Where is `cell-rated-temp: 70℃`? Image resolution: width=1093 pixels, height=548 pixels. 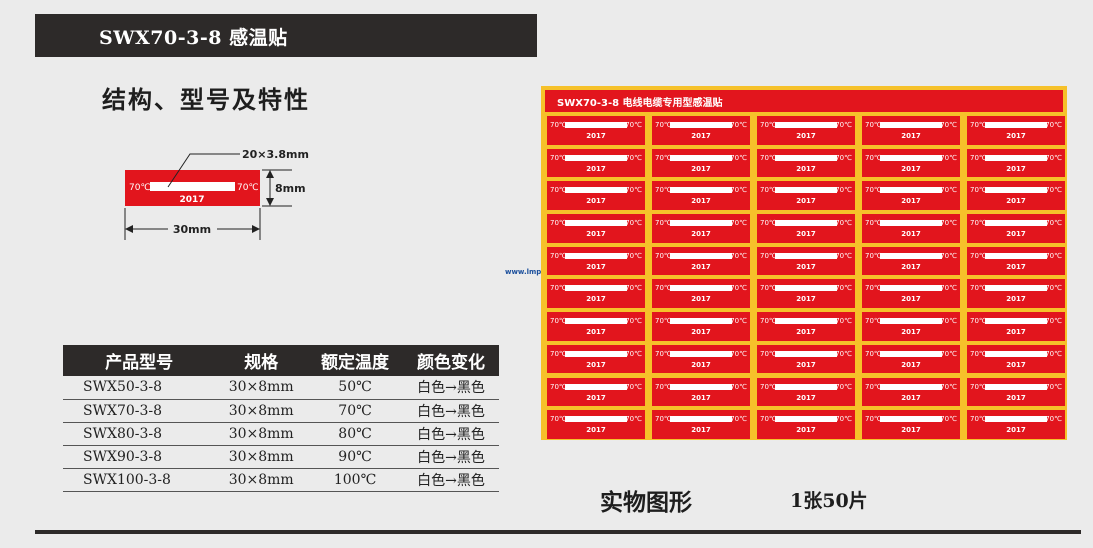 cell-rated-temp: 70℃ is located at coordinates (355, 411).